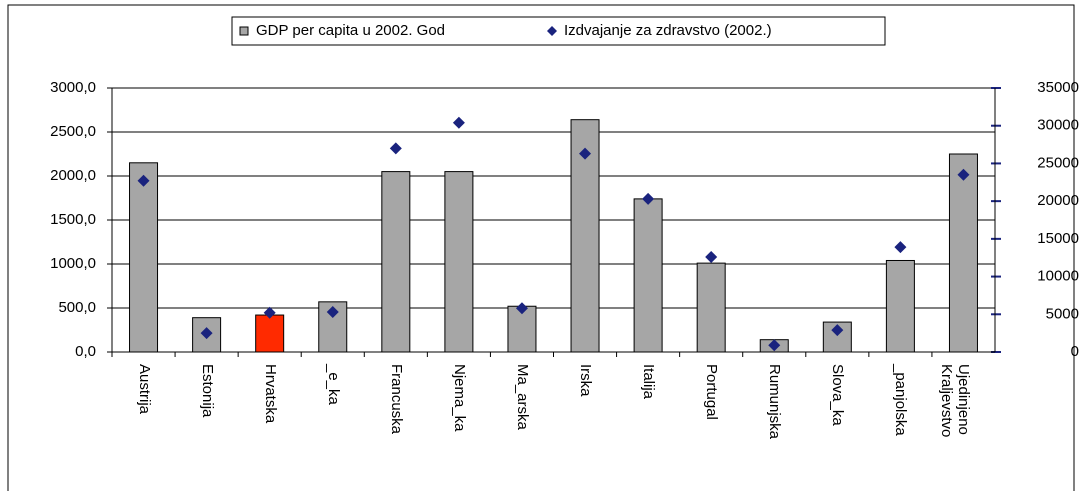 The width and height of the screenshot is (1081, 491). What do you see at coordinates (1058, 238) in the screenshot?
I see `y2-tick-label: 15000` at bounding box center [1058, 238].